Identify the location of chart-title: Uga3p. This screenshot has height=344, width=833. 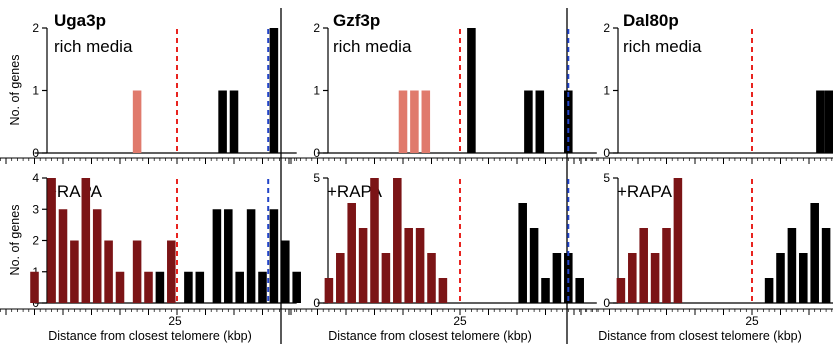
(80, 20).